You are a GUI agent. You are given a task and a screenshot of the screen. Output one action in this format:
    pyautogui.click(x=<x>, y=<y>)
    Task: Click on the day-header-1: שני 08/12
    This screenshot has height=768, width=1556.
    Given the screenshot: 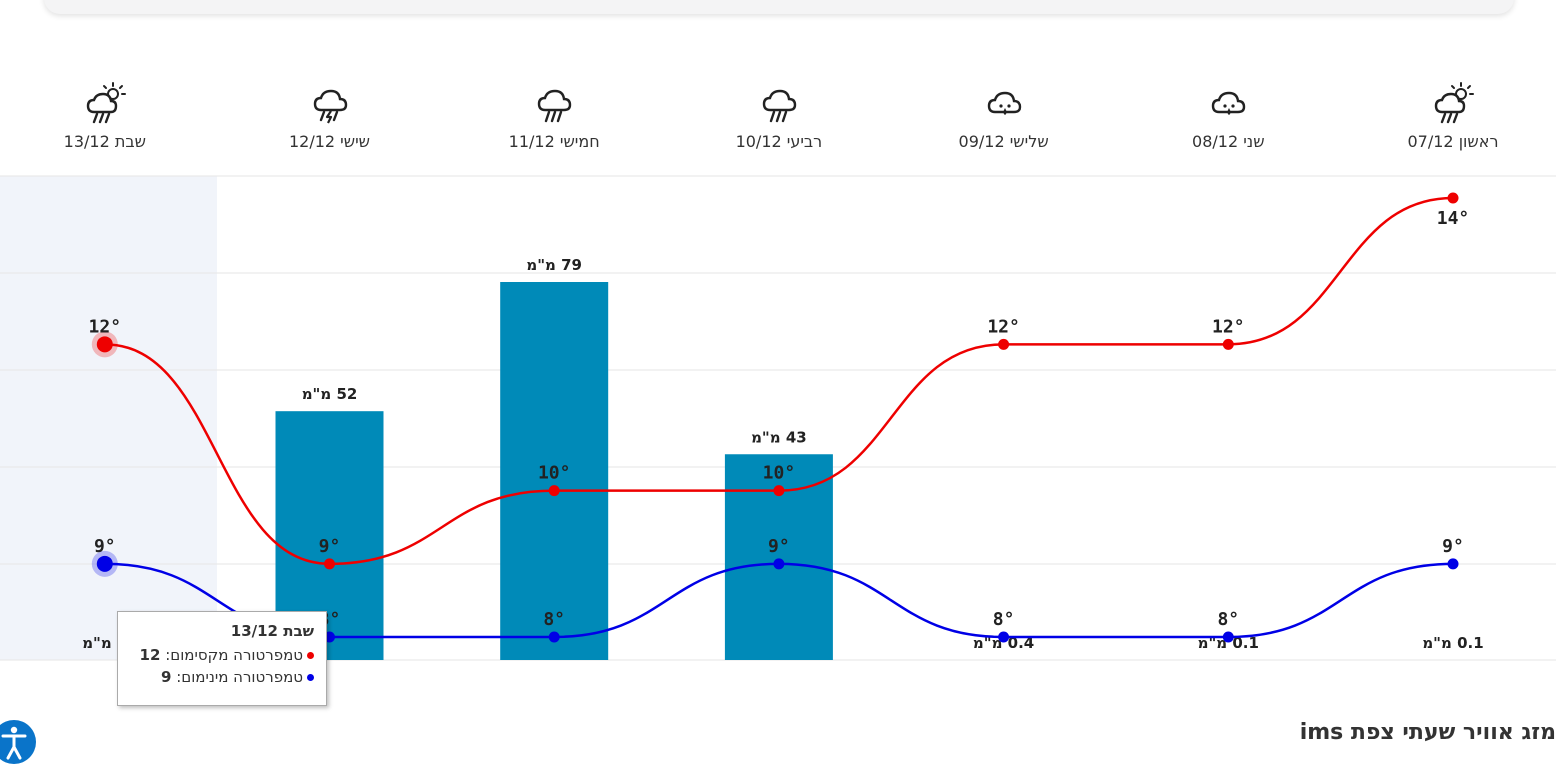 What is the action you would take?
    pyautogui.click(x=1228, y=115)
    